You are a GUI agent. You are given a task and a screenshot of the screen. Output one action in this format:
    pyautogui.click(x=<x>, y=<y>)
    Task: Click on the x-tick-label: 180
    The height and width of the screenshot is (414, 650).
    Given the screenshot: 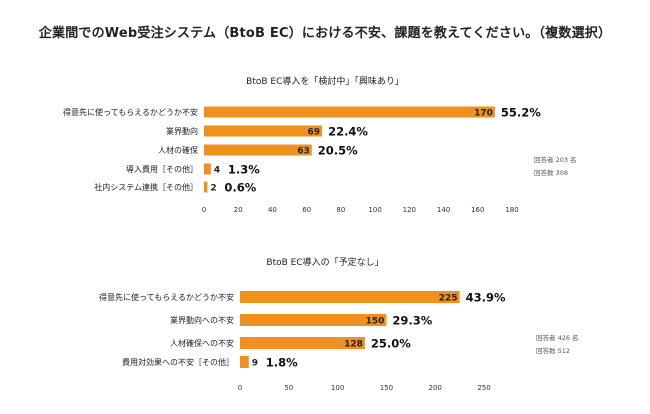 What is the action you would take?
    pyautogui.click(x=511, y=210)
    